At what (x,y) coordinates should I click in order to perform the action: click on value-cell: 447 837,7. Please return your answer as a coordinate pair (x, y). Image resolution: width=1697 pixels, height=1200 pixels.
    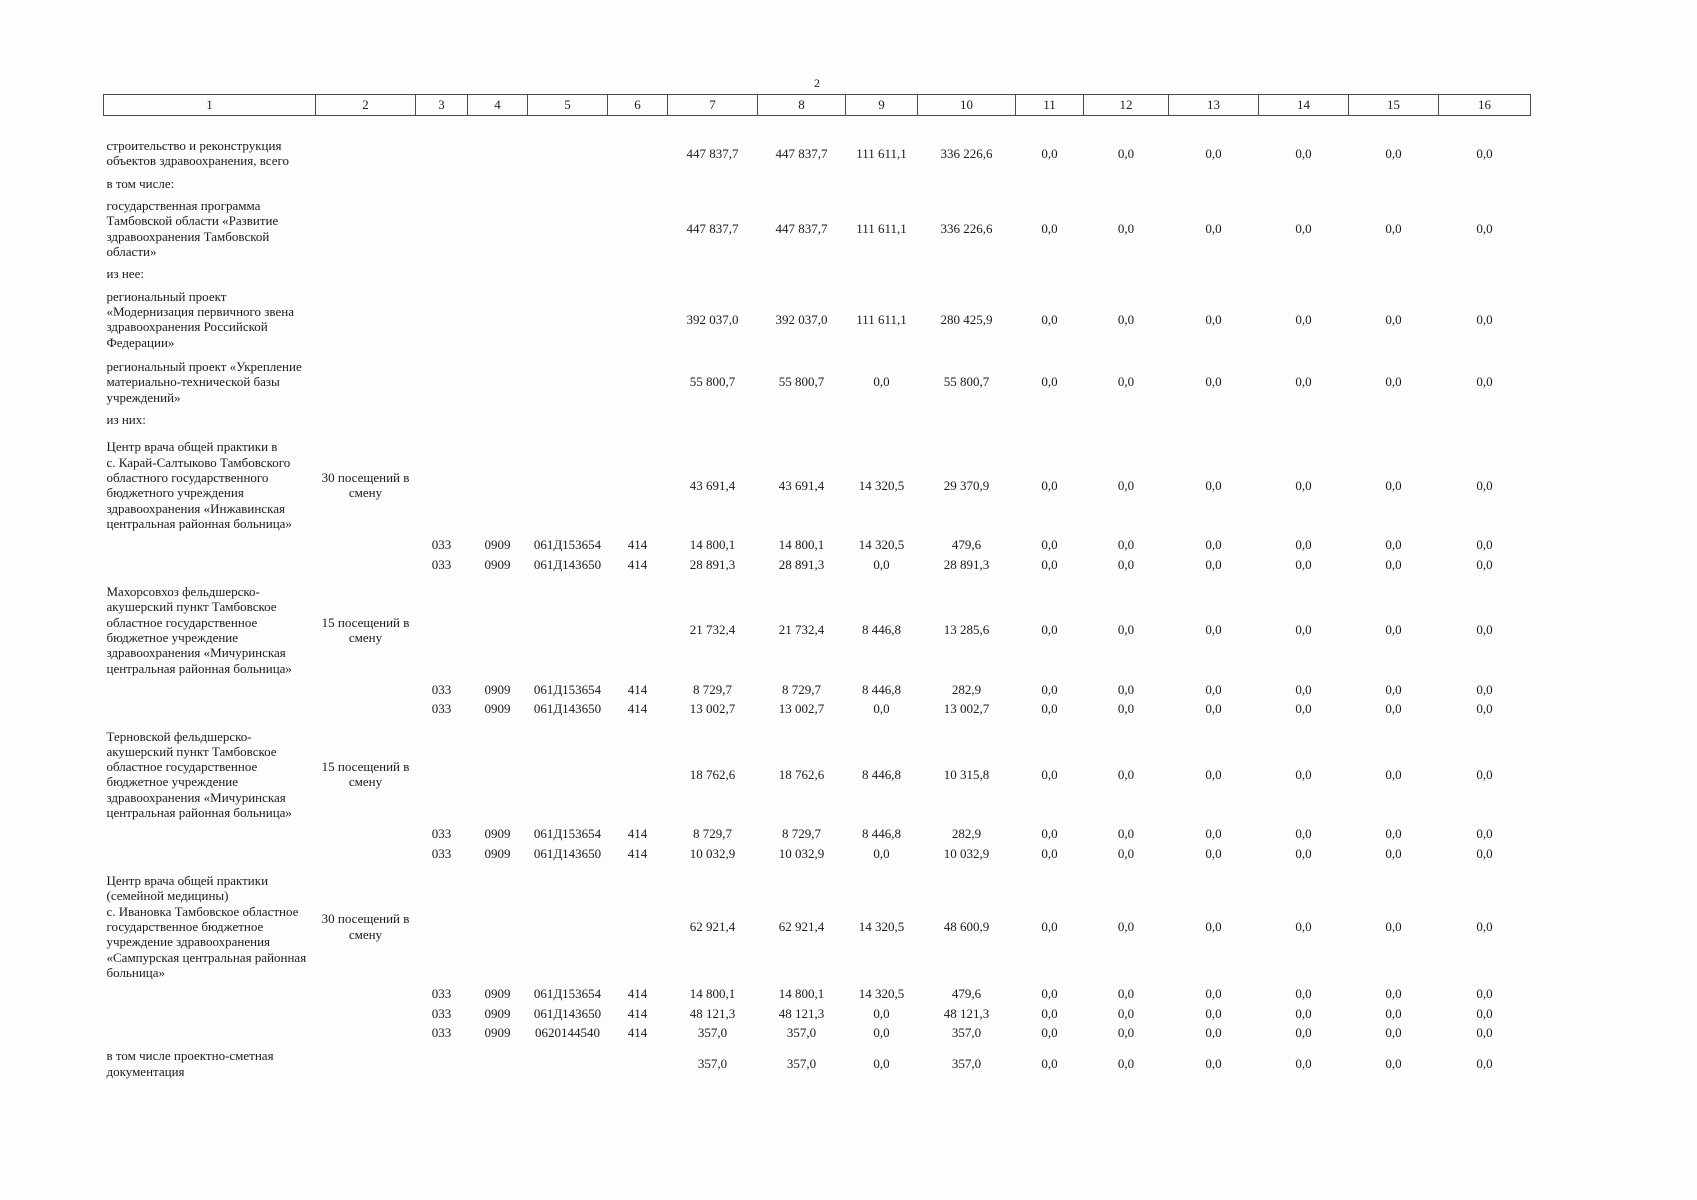
    Looking at the image, I should click on (712, 153).